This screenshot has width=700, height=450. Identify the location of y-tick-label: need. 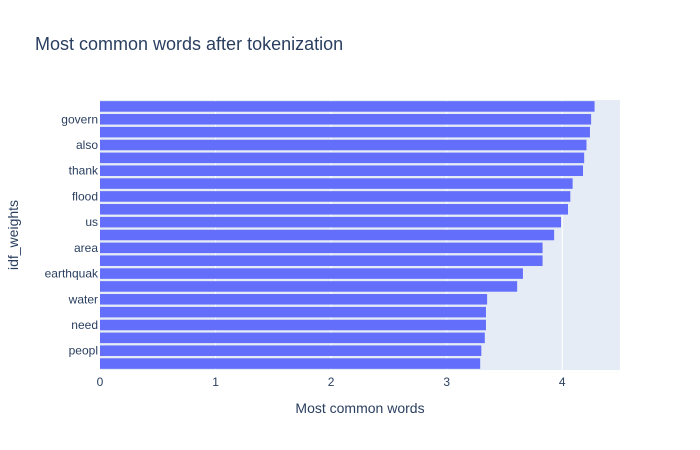
(84, 325).